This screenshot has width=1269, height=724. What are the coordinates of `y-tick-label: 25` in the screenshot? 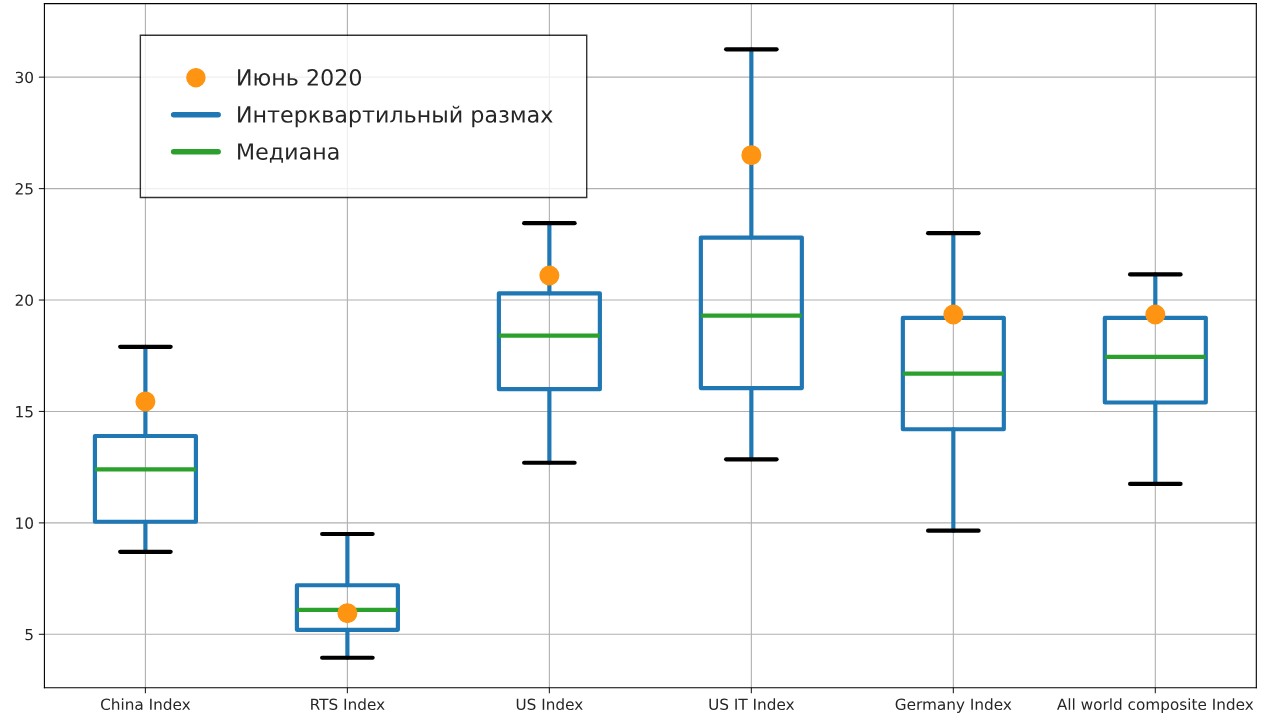 It's located at (24, 189).